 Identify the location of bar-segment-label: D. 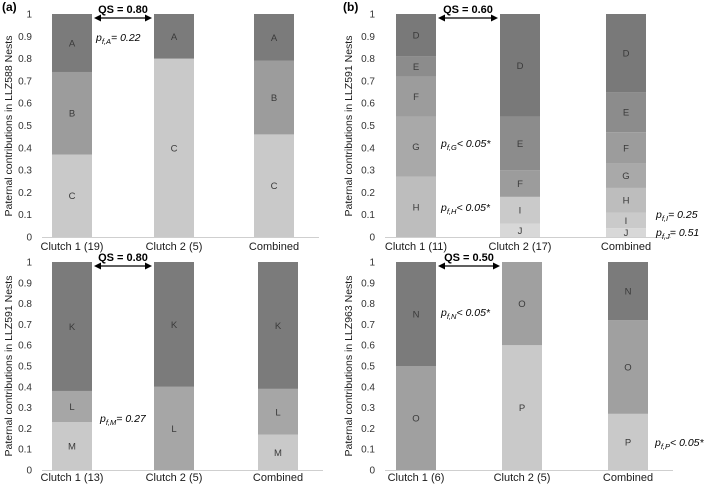
(626, 54).